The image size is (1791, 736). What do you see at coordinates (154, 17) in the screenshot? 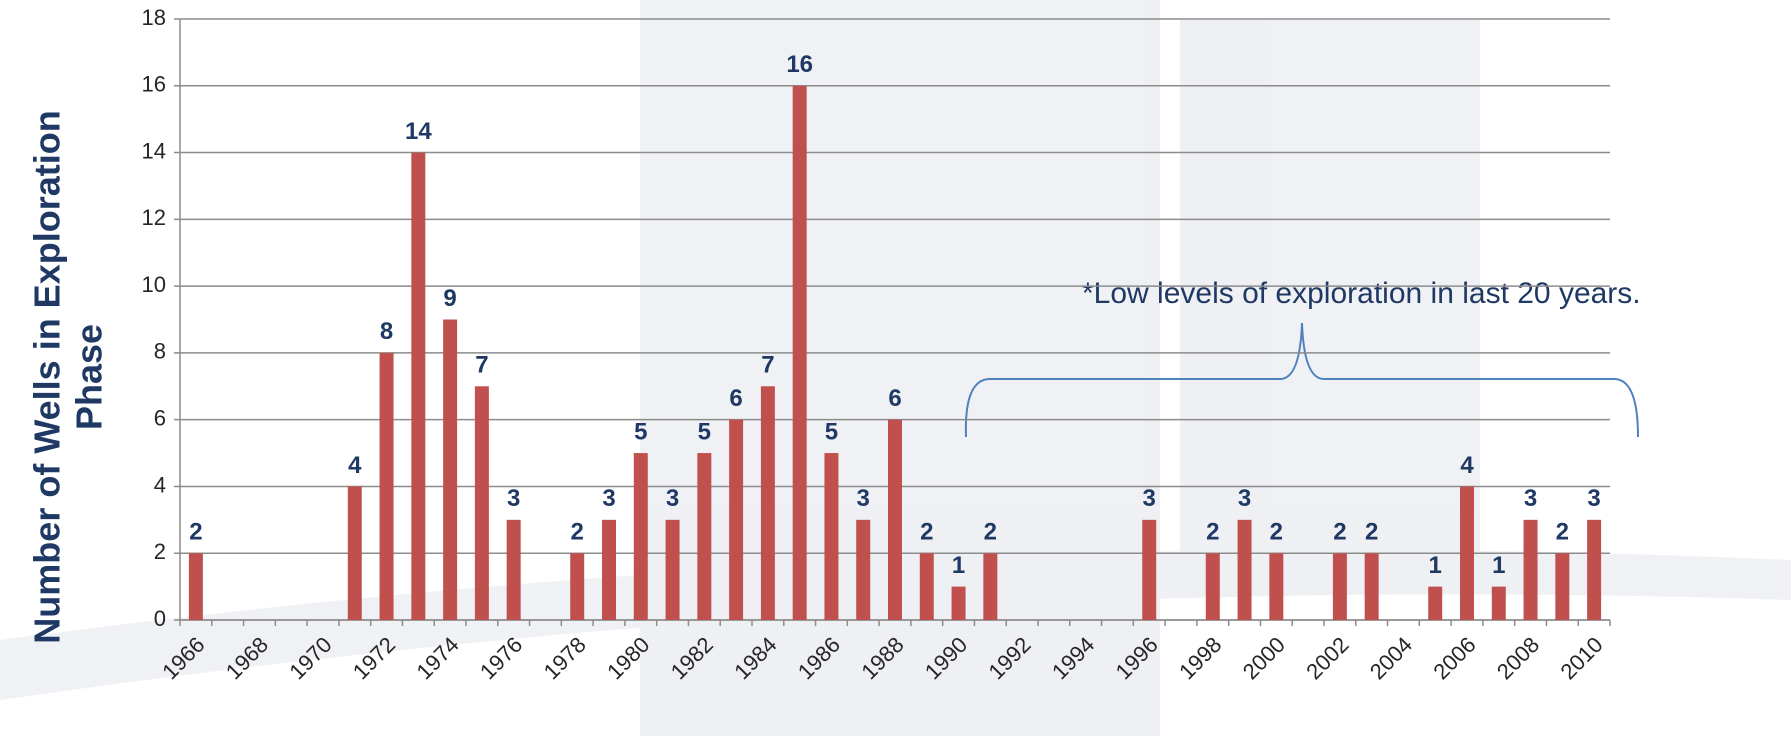
I see `y-tick-label: 18` at bounding box center [154, 17].